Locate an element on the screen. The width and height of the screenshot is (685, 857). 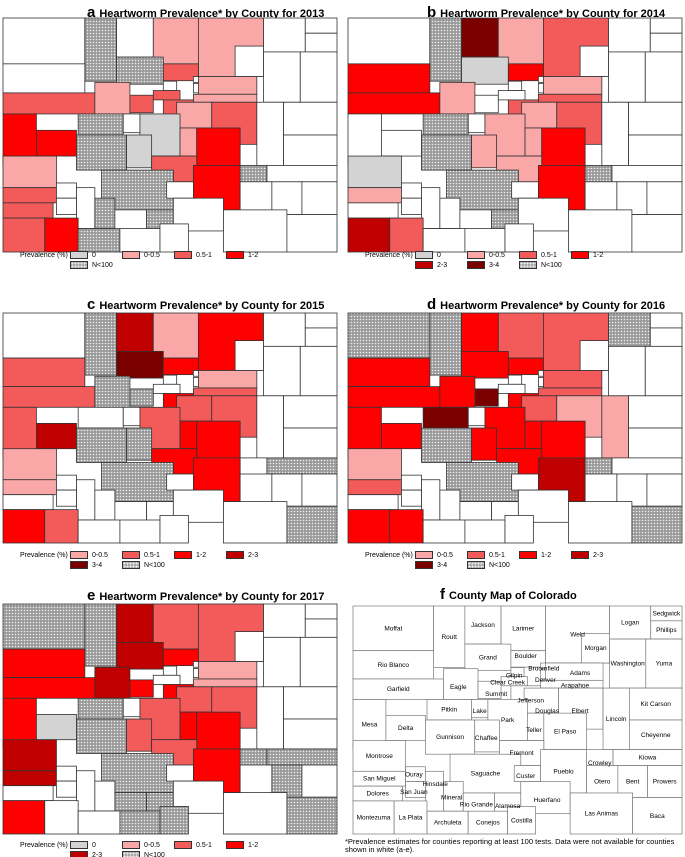
county-outline-hinsdale is located at coordinates (434, 791).